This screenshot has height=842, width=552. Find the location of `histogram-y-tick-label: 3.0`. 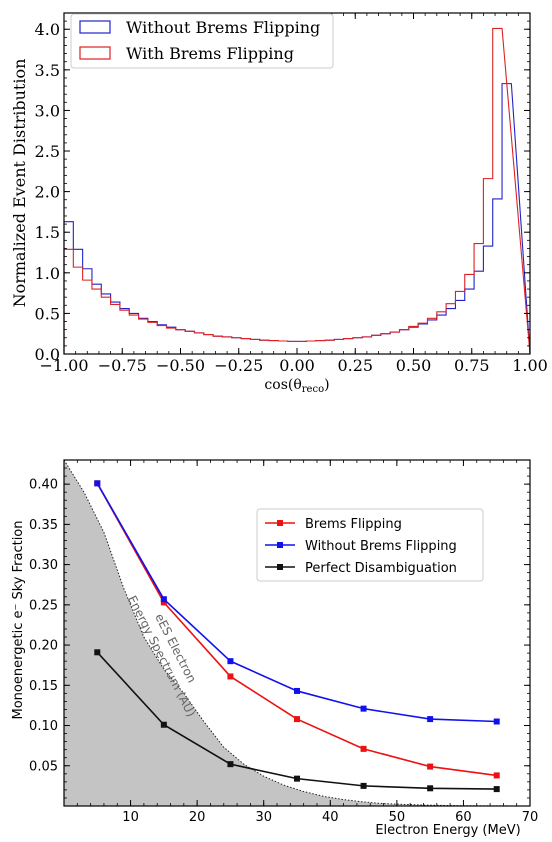

histogram-y-tick-label: 3.0 is located at coordinates (47, 110).